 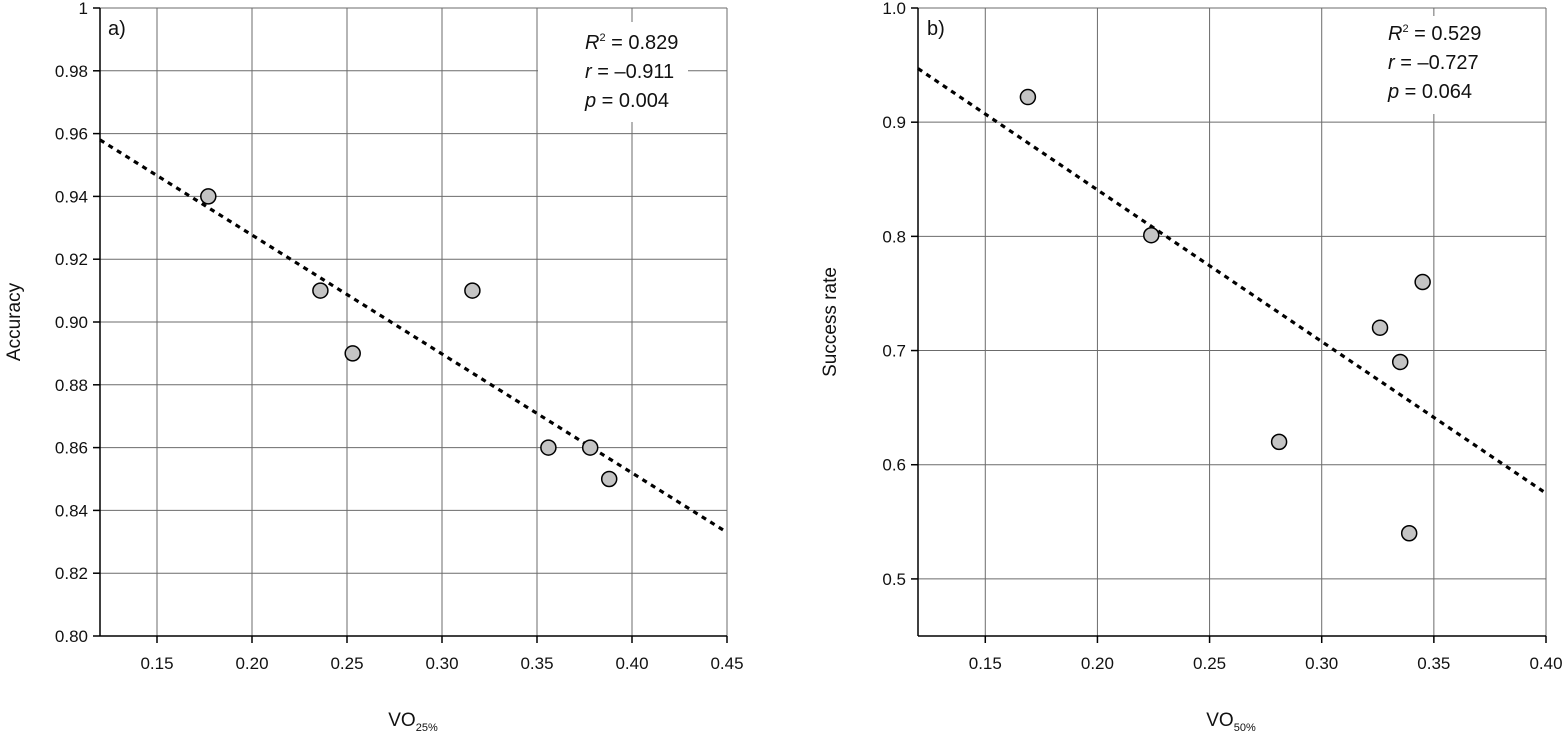 I want to click on stat-r2-value: = 0.829, so click(x=642, y=43).